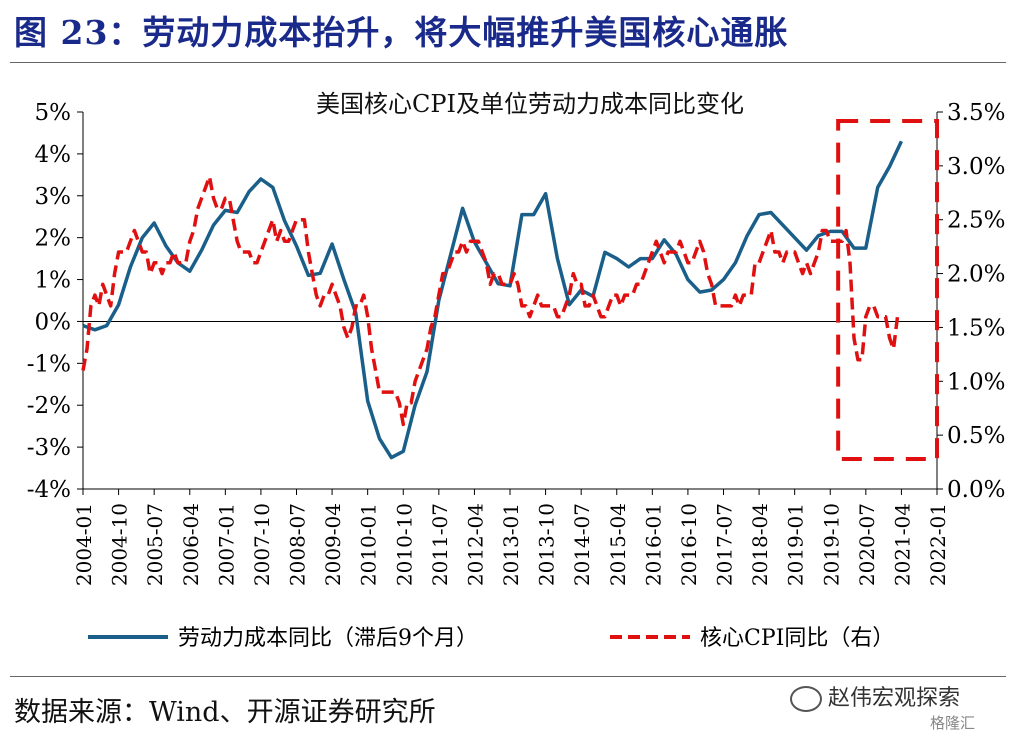  What do you see at coordinates (404, 544) in the screenshot?
I see `x-tick-label: 2010-10` at bounding box center [404, 544].